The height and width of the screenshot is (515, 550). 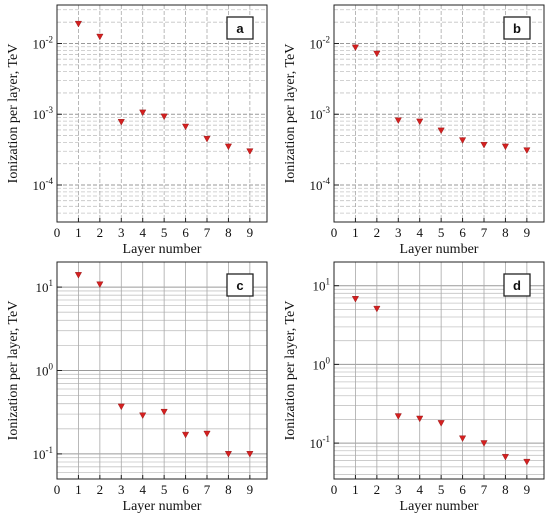 I want to click on y-tick-label: 10⁻¹, so click(x=43, y=453).